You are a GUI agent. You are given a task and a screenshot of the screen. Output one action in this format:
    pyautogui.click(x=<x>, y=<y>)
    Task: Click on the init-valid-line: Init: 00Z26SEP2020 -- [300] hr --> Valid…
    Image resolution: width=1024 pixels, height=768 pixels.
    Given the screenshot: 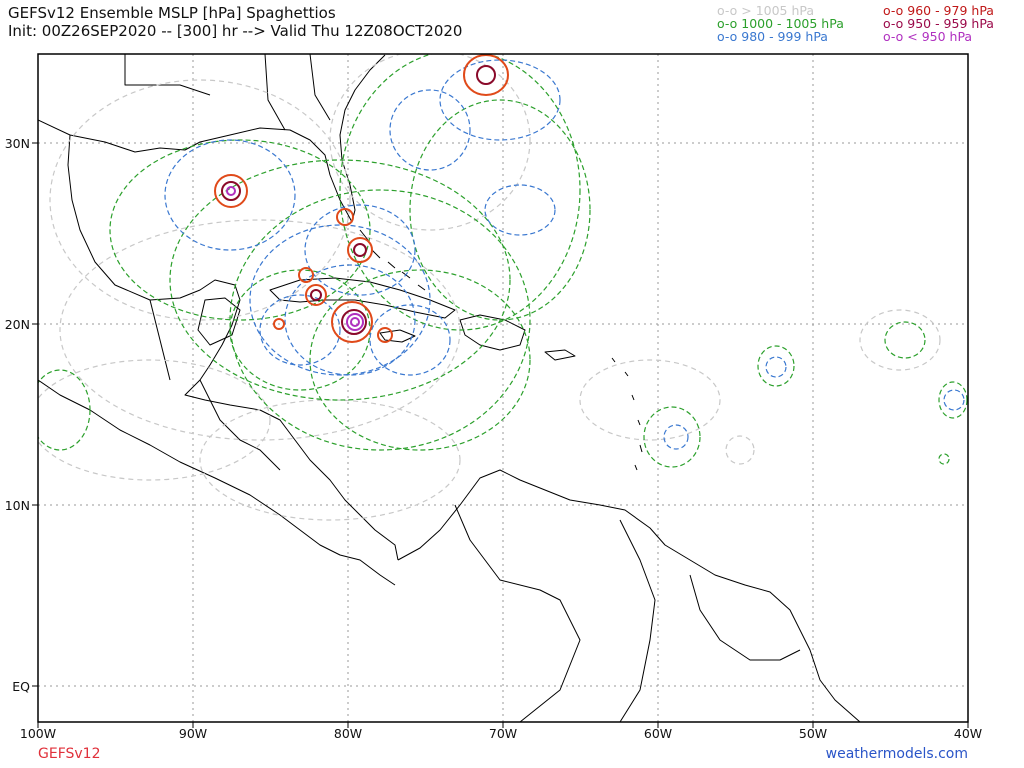 What is the action you would take?
    pyautogui.click(x=235, y=31)
    